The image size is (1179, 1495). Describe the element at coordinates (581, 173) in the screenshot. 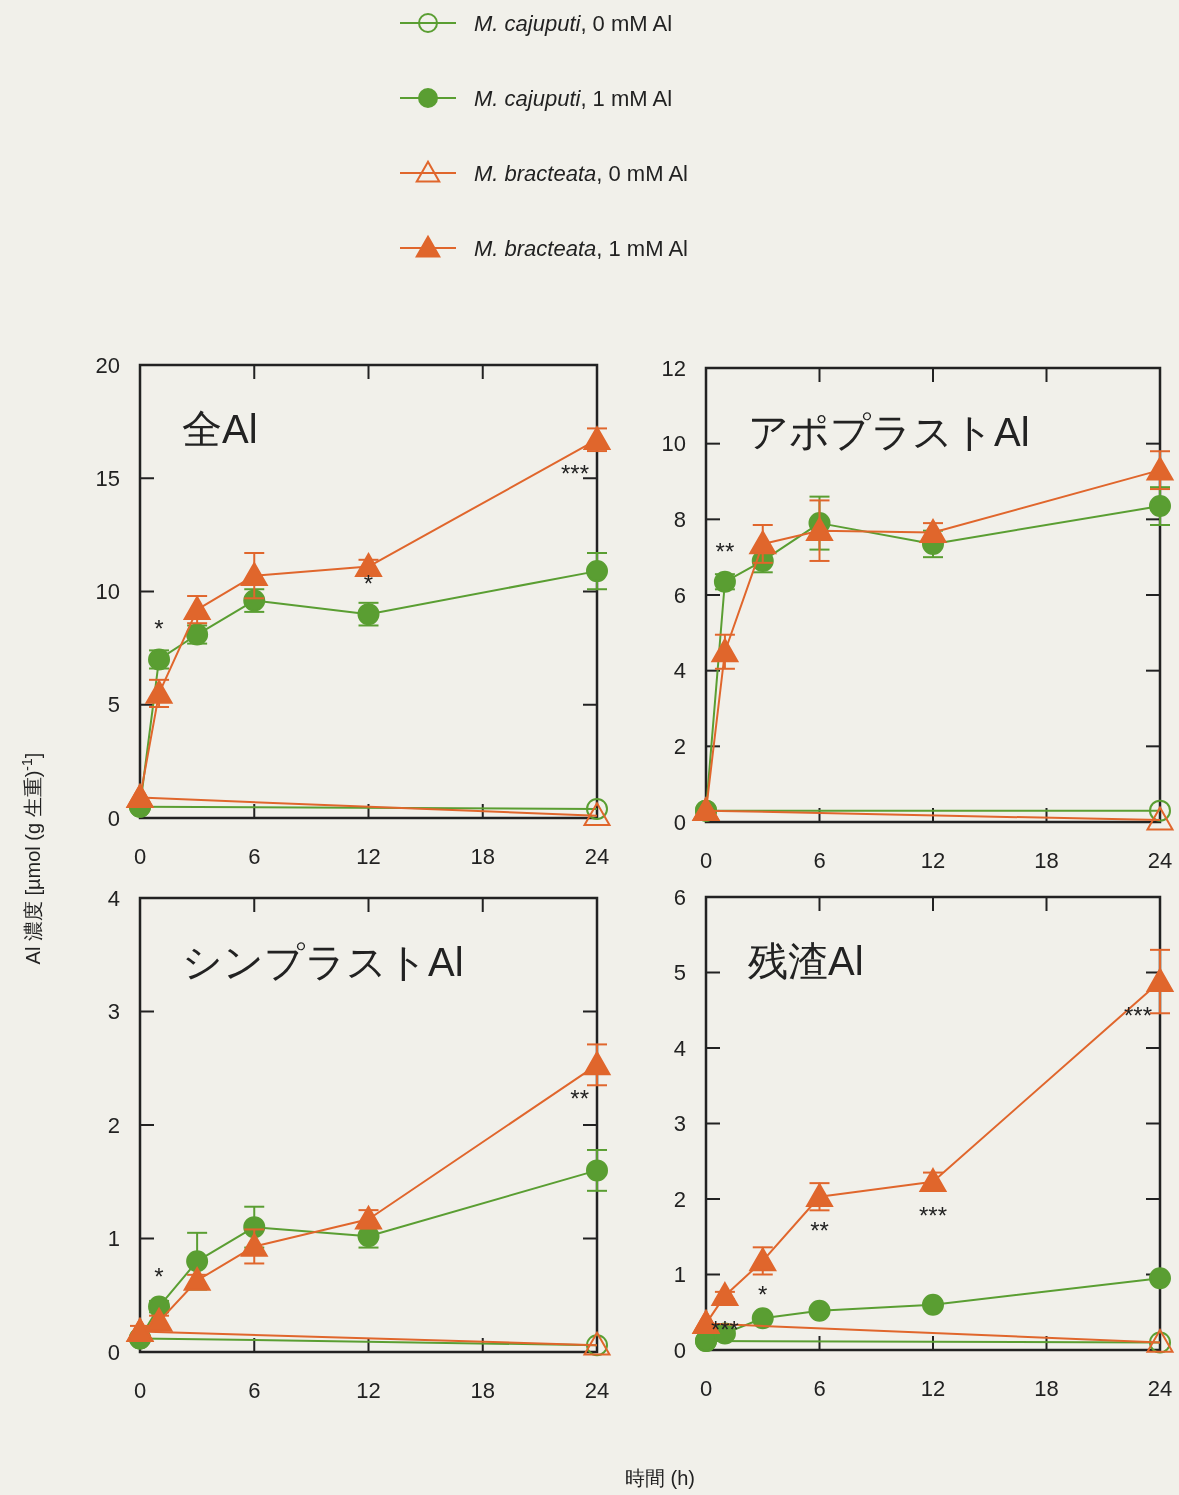

I see `legend-label: M. bracteata, 0 mM Al` at that location.